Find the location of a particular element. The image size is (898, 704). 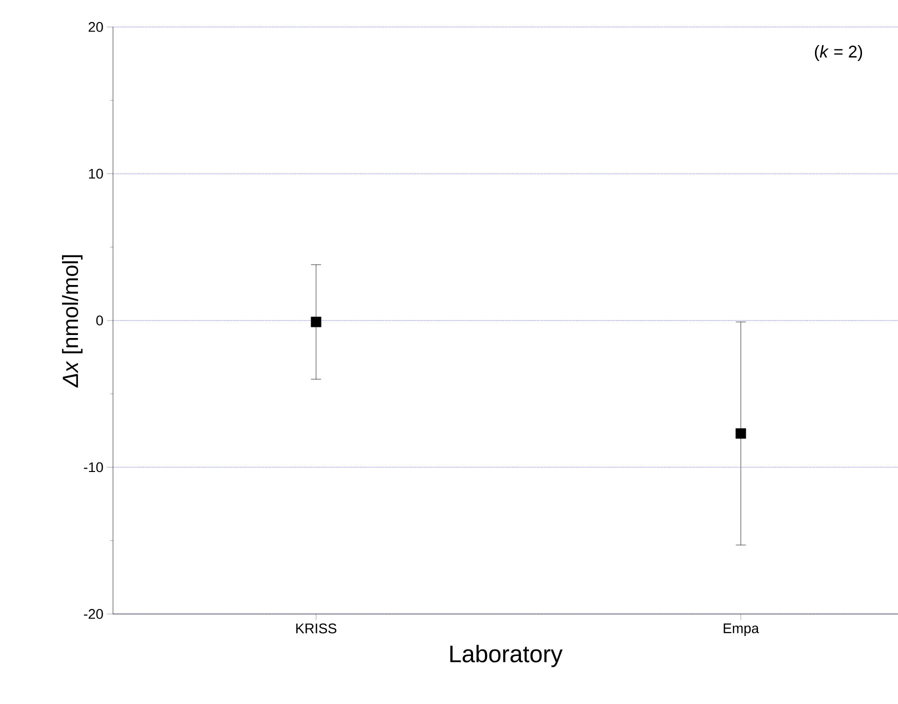

annotation: (k = 2) is located at coordinates (838, 53).